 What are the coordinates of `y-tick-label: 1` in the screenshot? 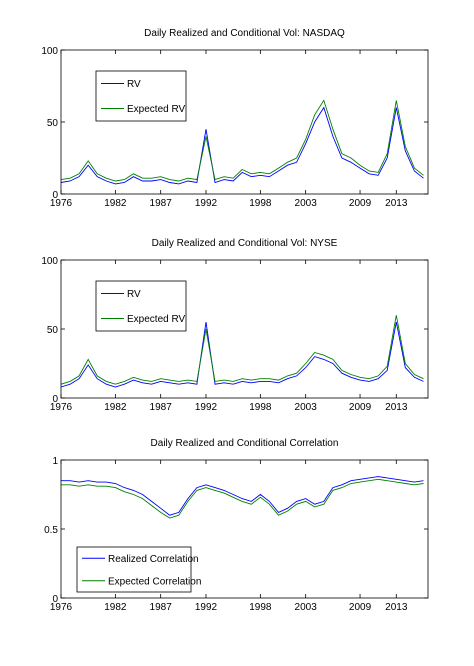 It's located at (55, 461).